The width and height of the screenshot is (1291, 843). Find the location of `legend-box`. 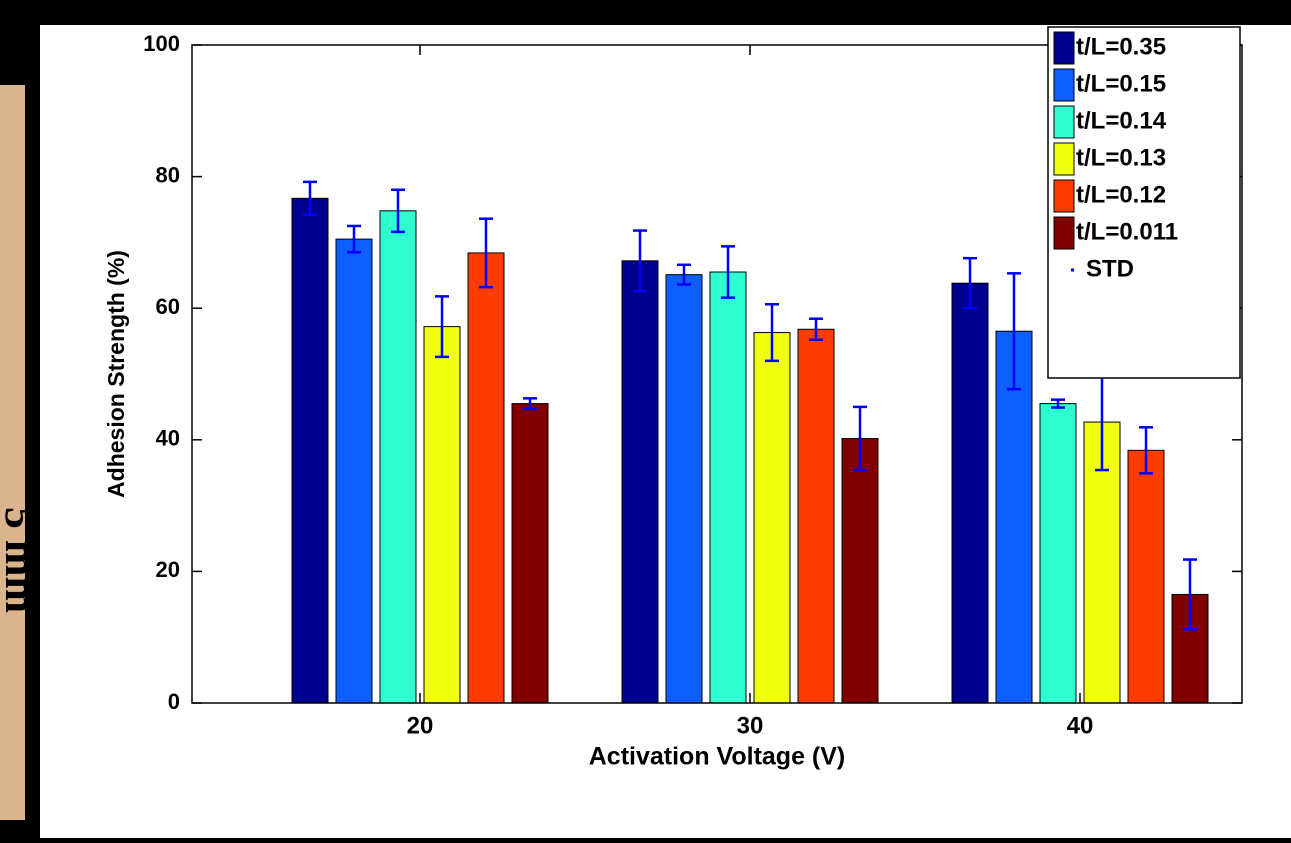

legend-box is located at coordinates (1144, 202).